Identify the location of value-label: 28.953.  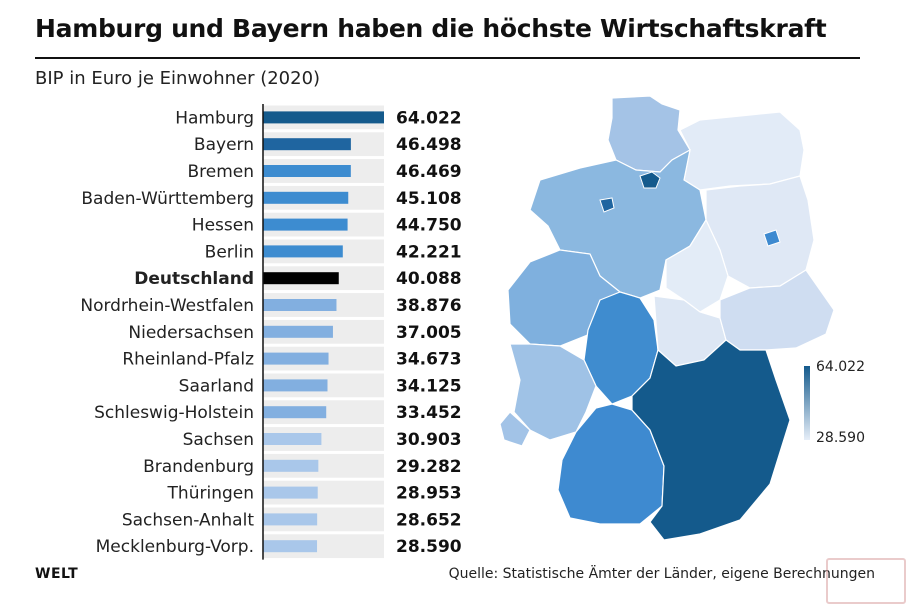
(429, 494).